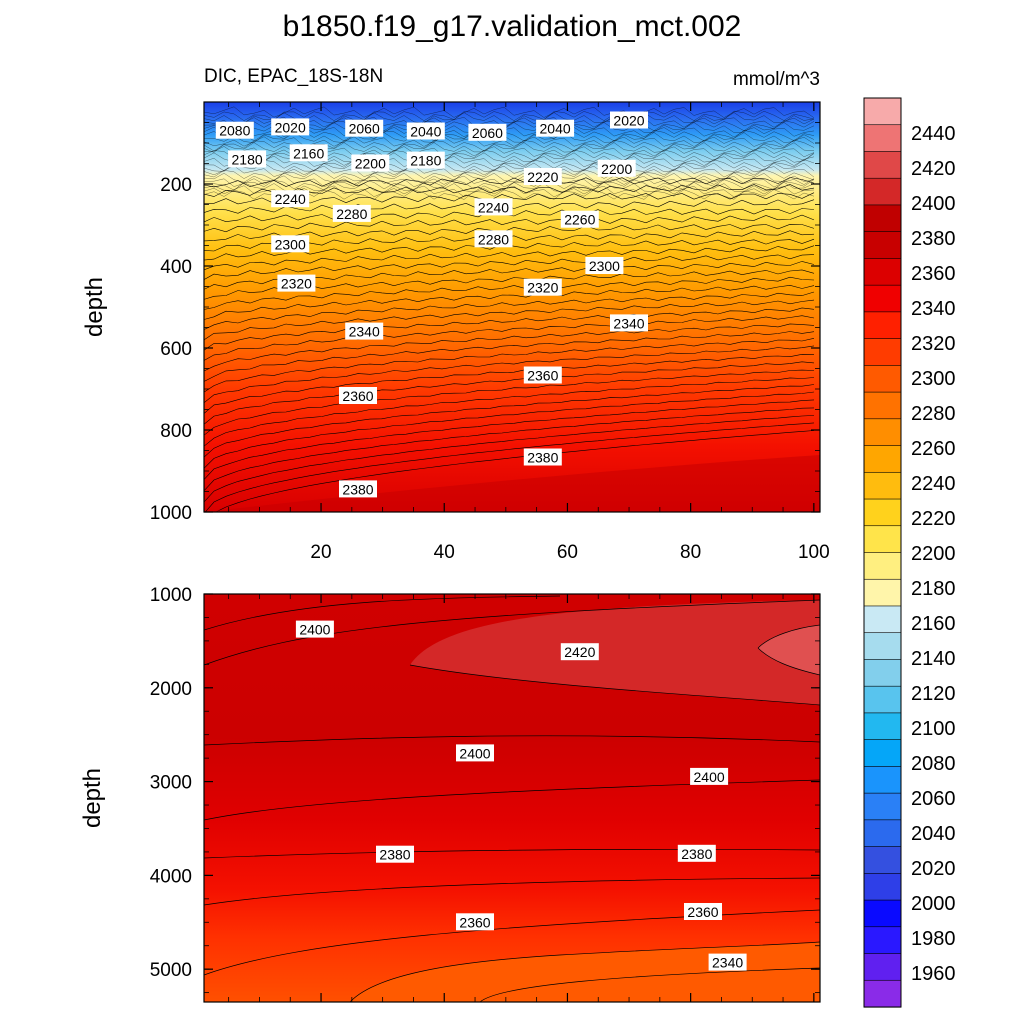 This screenshot has width=1024, height=1029. I want to click on colorbar-label: 2120, so click(933, 694).